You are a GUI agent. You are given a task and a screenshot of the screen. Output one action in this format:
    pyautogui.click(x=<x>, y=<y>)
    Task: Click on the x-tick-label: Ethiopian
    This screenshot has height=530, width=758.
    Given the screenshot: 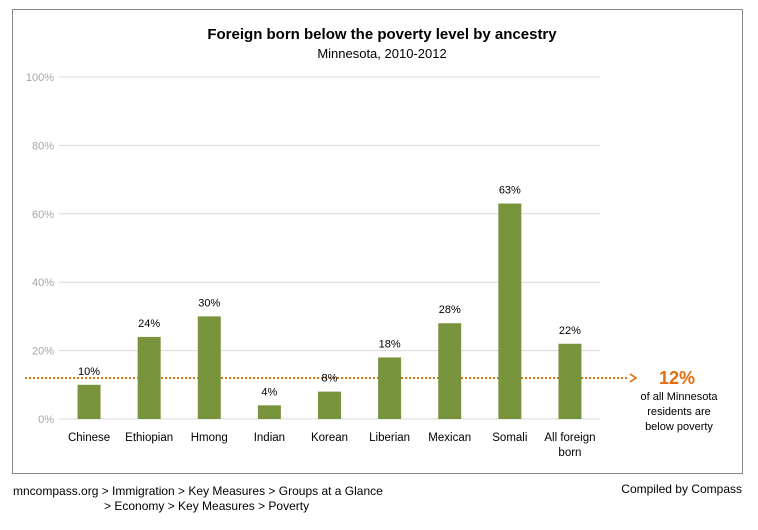 What is the action you would take?
    pyautogui.click(x=149, y=438)
    